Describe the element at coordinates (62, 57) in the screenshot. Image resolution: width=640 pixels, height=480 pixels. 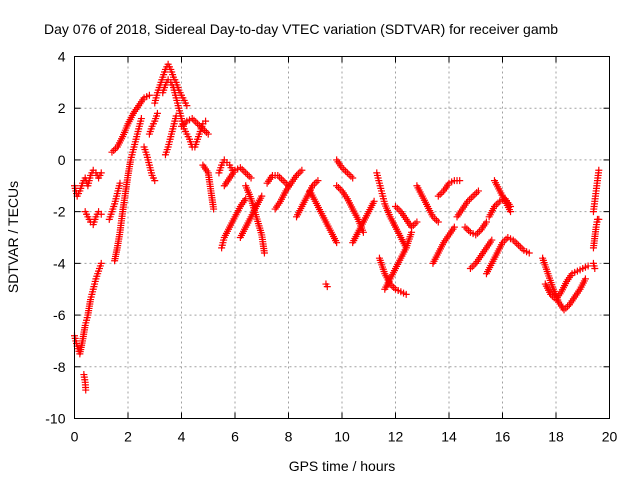
I see `y-tick-label: 4` at that location.